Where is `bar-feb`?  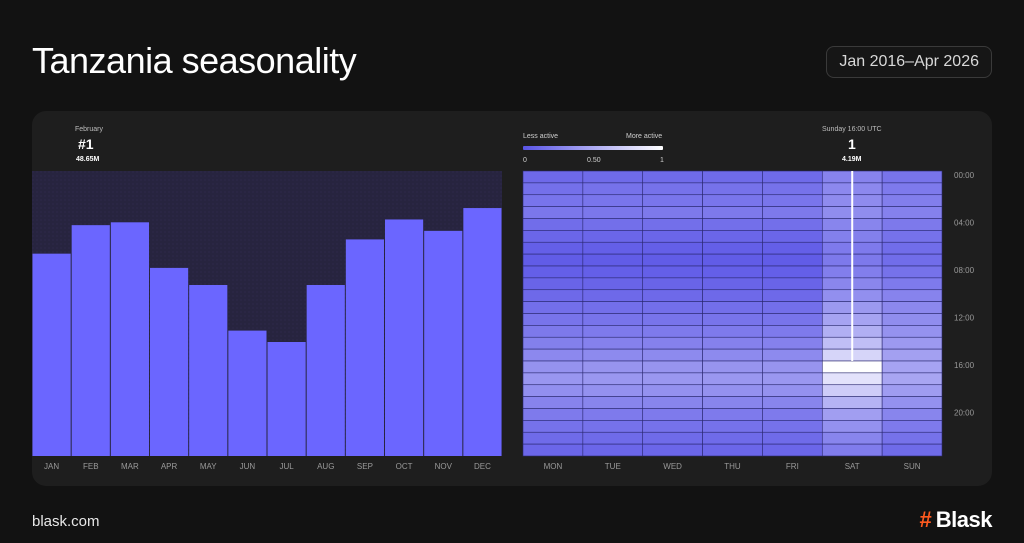
bar-feb is located at coordinates (90, 340).